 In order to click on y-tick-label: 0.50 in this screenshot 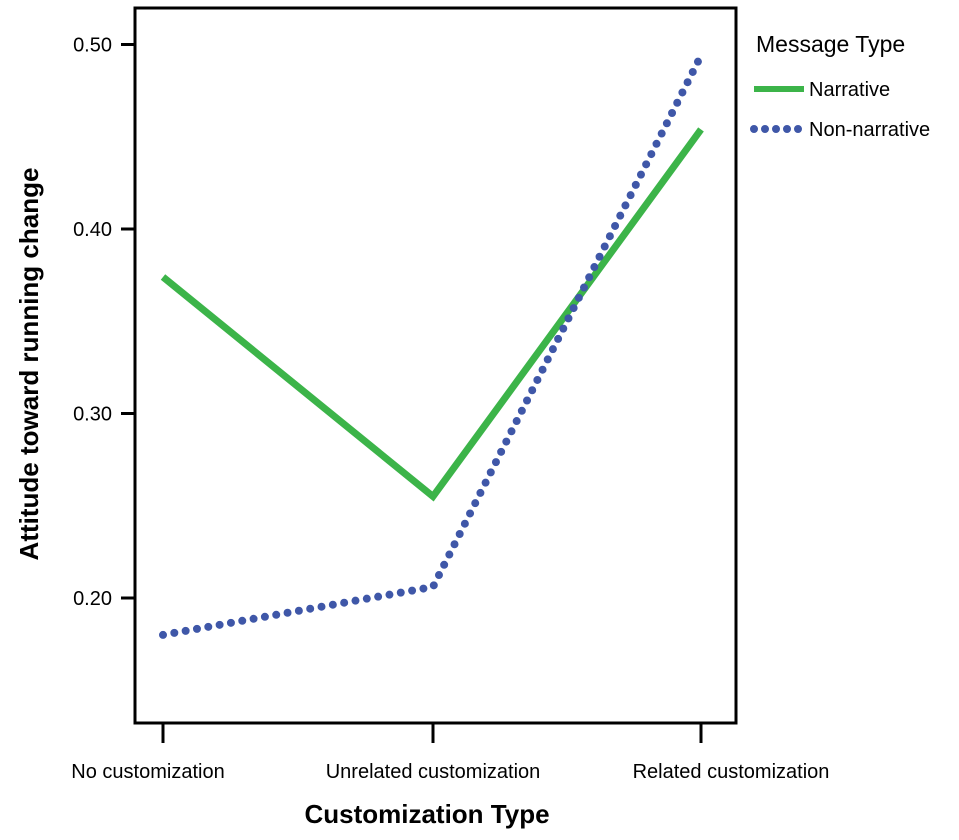, I will do `click(92, 46)`.